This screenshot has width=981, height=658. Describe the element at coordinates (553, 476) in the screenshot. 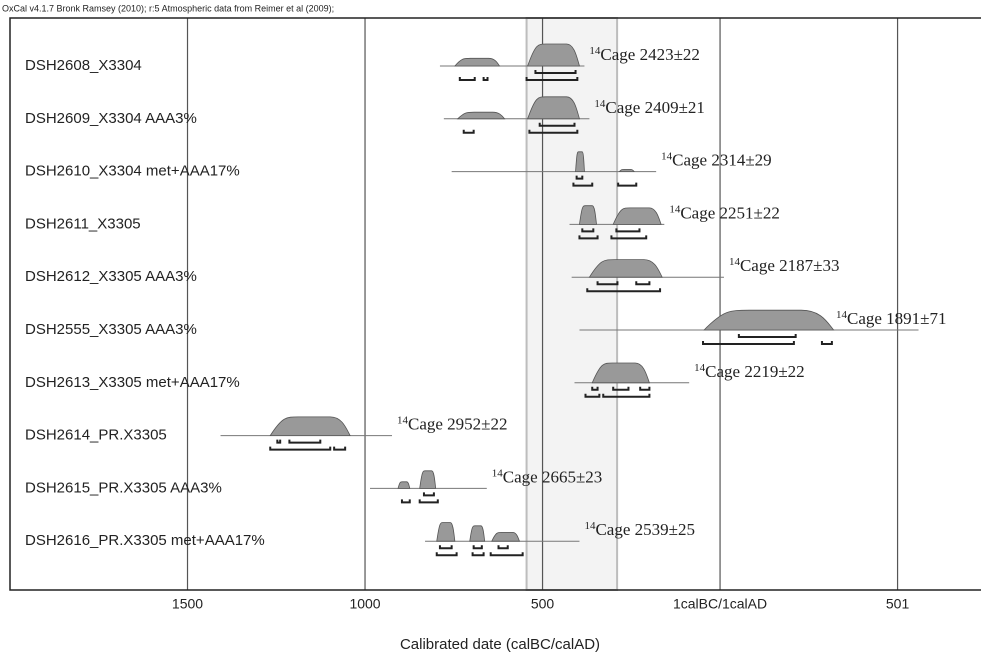

I see `age-text: Cage 2665±23` at that location.